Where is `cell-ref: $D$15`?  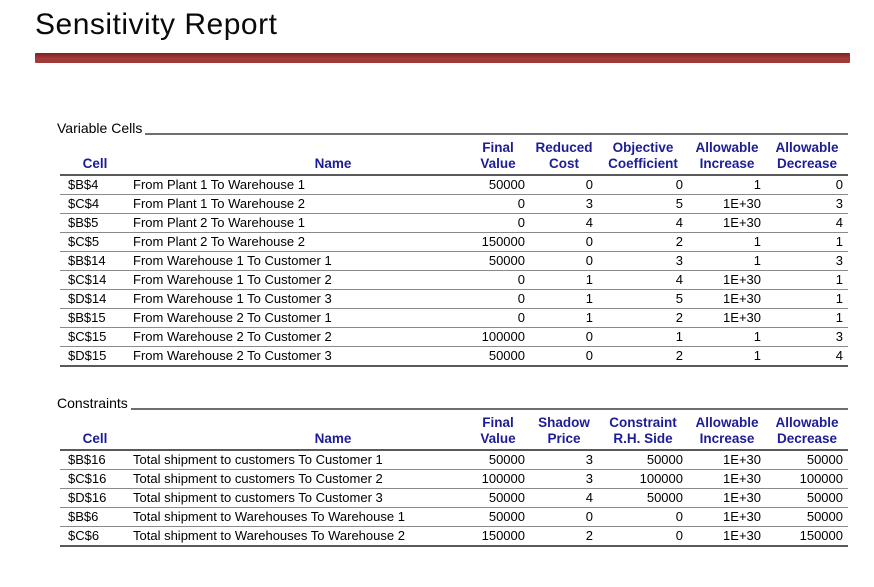
cell-ref: $D$15 is located at coordinates (95, 356).